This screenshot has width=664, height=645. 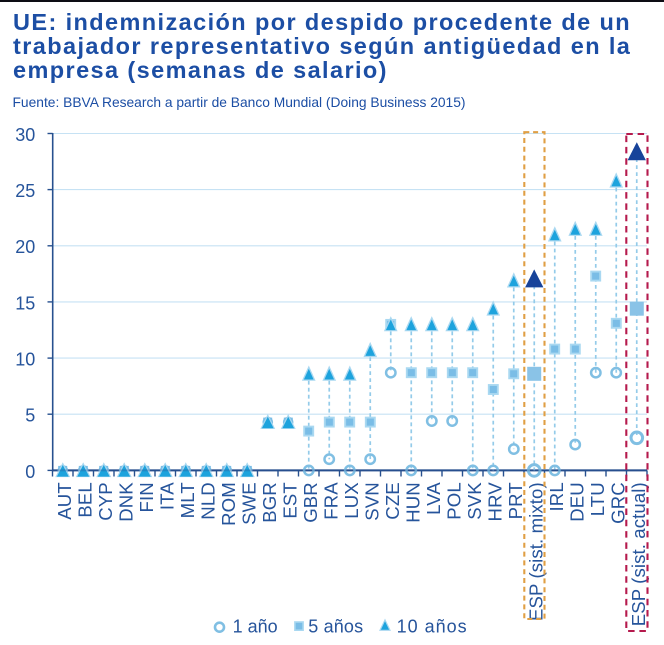 I want to click on svg-text: GBR, so click(x=310, y=502).